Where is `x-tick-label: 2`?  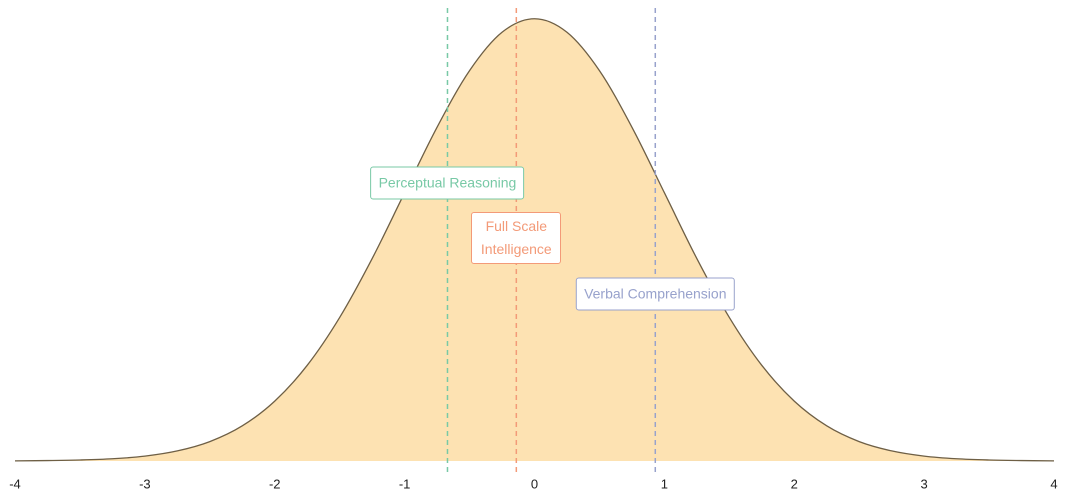 x-tick-label: 2 is located at coordinates (794, 483).